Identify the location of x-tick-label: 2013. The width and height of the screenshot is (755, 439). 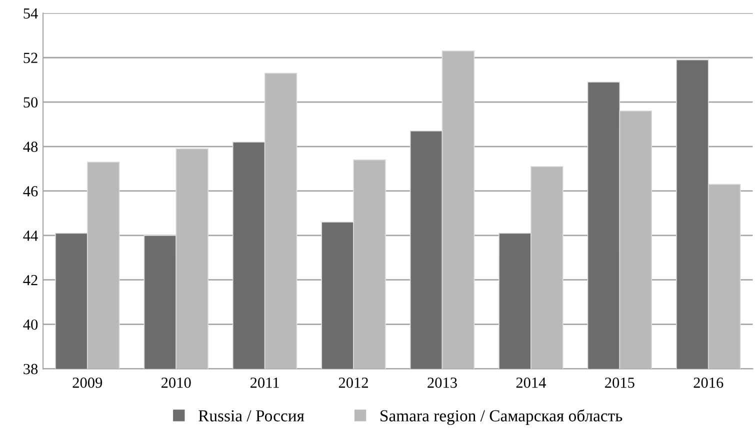
(442, 383).